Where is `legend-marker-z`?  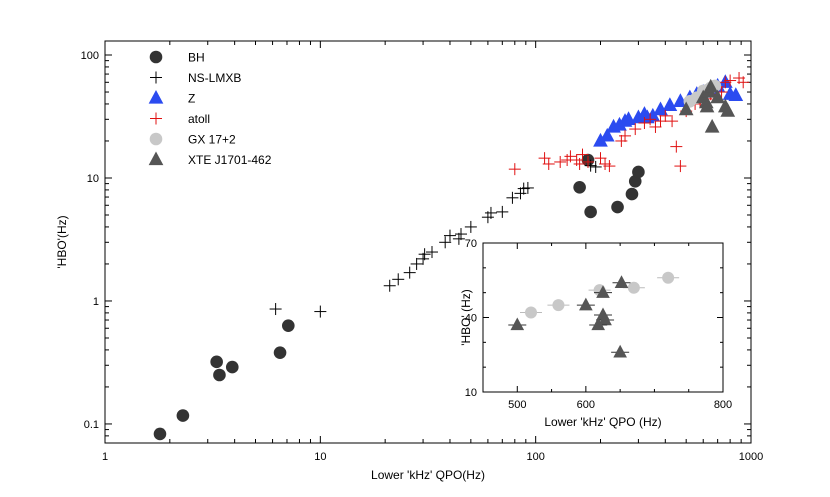 legend-marker-z is located at coordinates (156, 96).